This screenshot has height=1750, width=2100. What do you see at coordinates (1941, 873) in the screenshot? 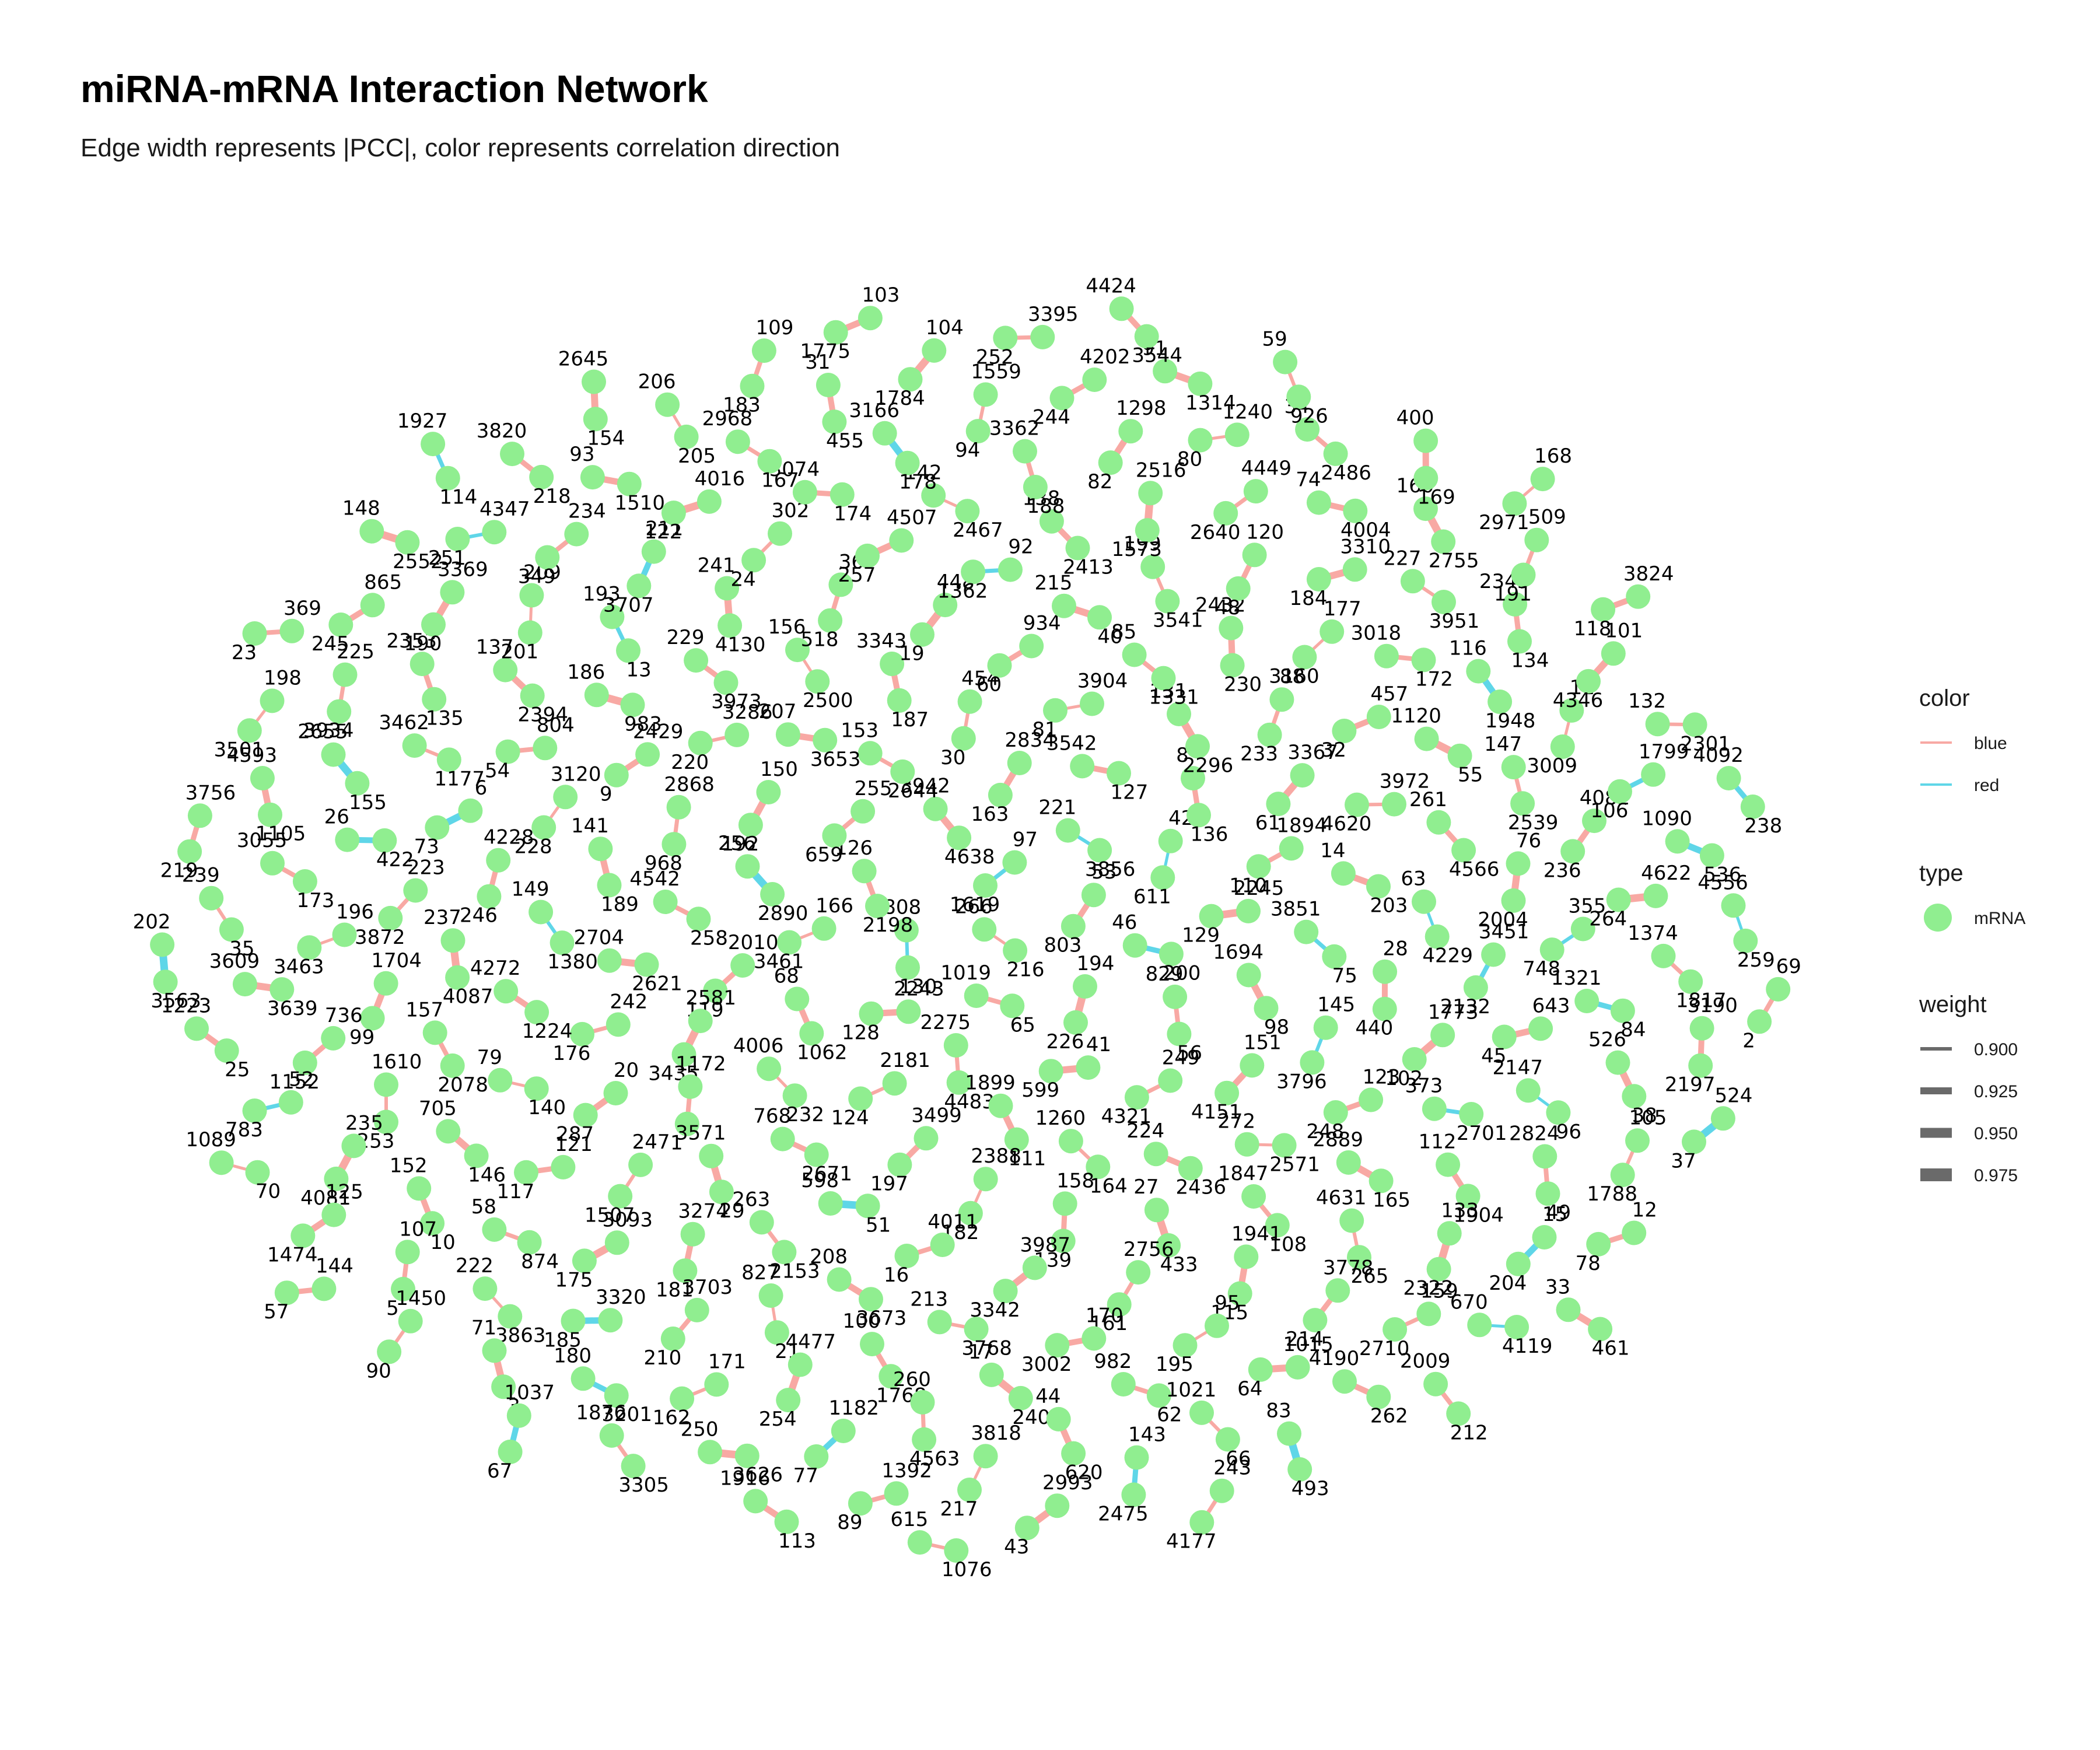
I see `legend-type-title: type` at bounding box center [1941, 873].